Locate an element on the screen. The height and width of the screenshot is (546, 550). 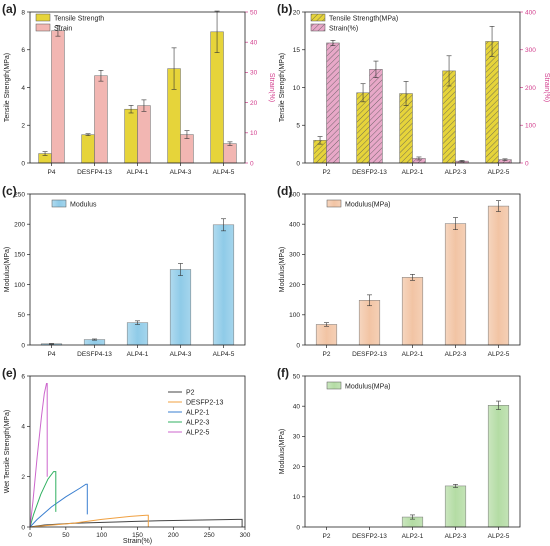
y-tick-label: 50 is located at coordinates (22, 315).